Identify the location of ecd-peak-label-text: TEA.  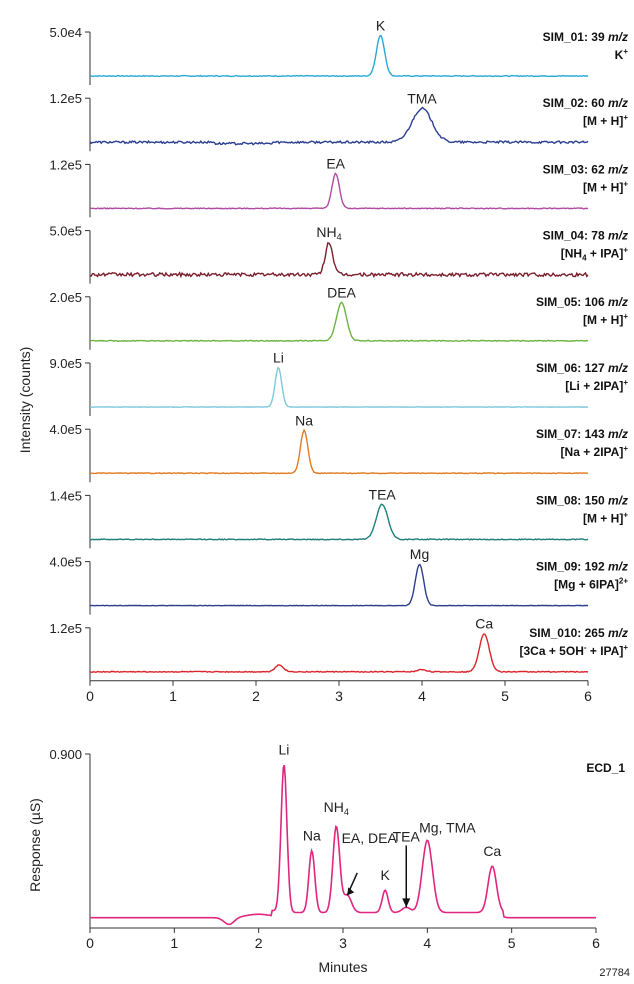
(407, 836).